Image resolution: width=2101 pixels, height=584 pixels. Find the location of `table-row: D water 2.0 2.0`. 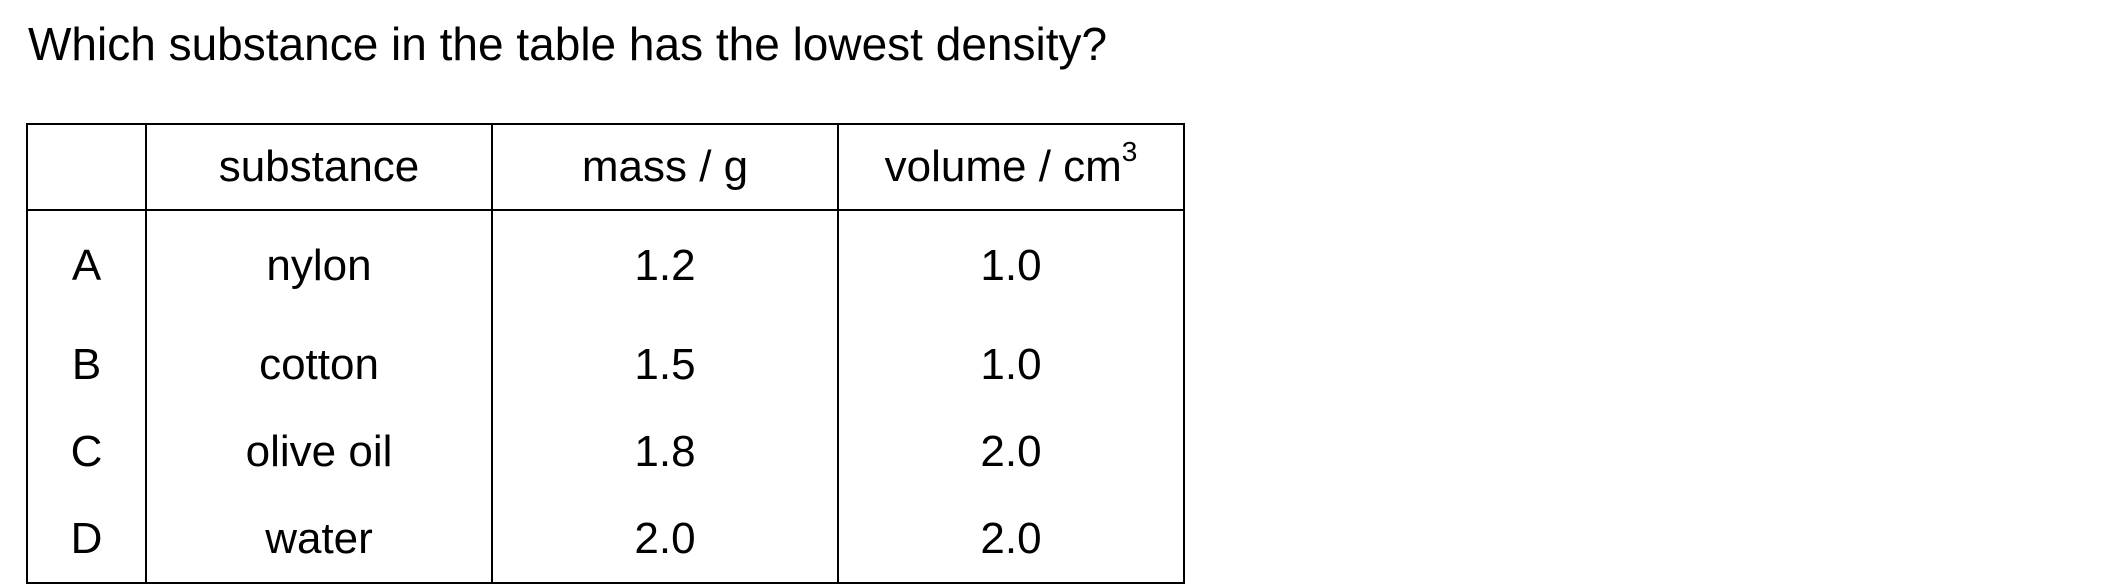

table-row: D water 2.0 2.0 is located at coordinates (605, 539).